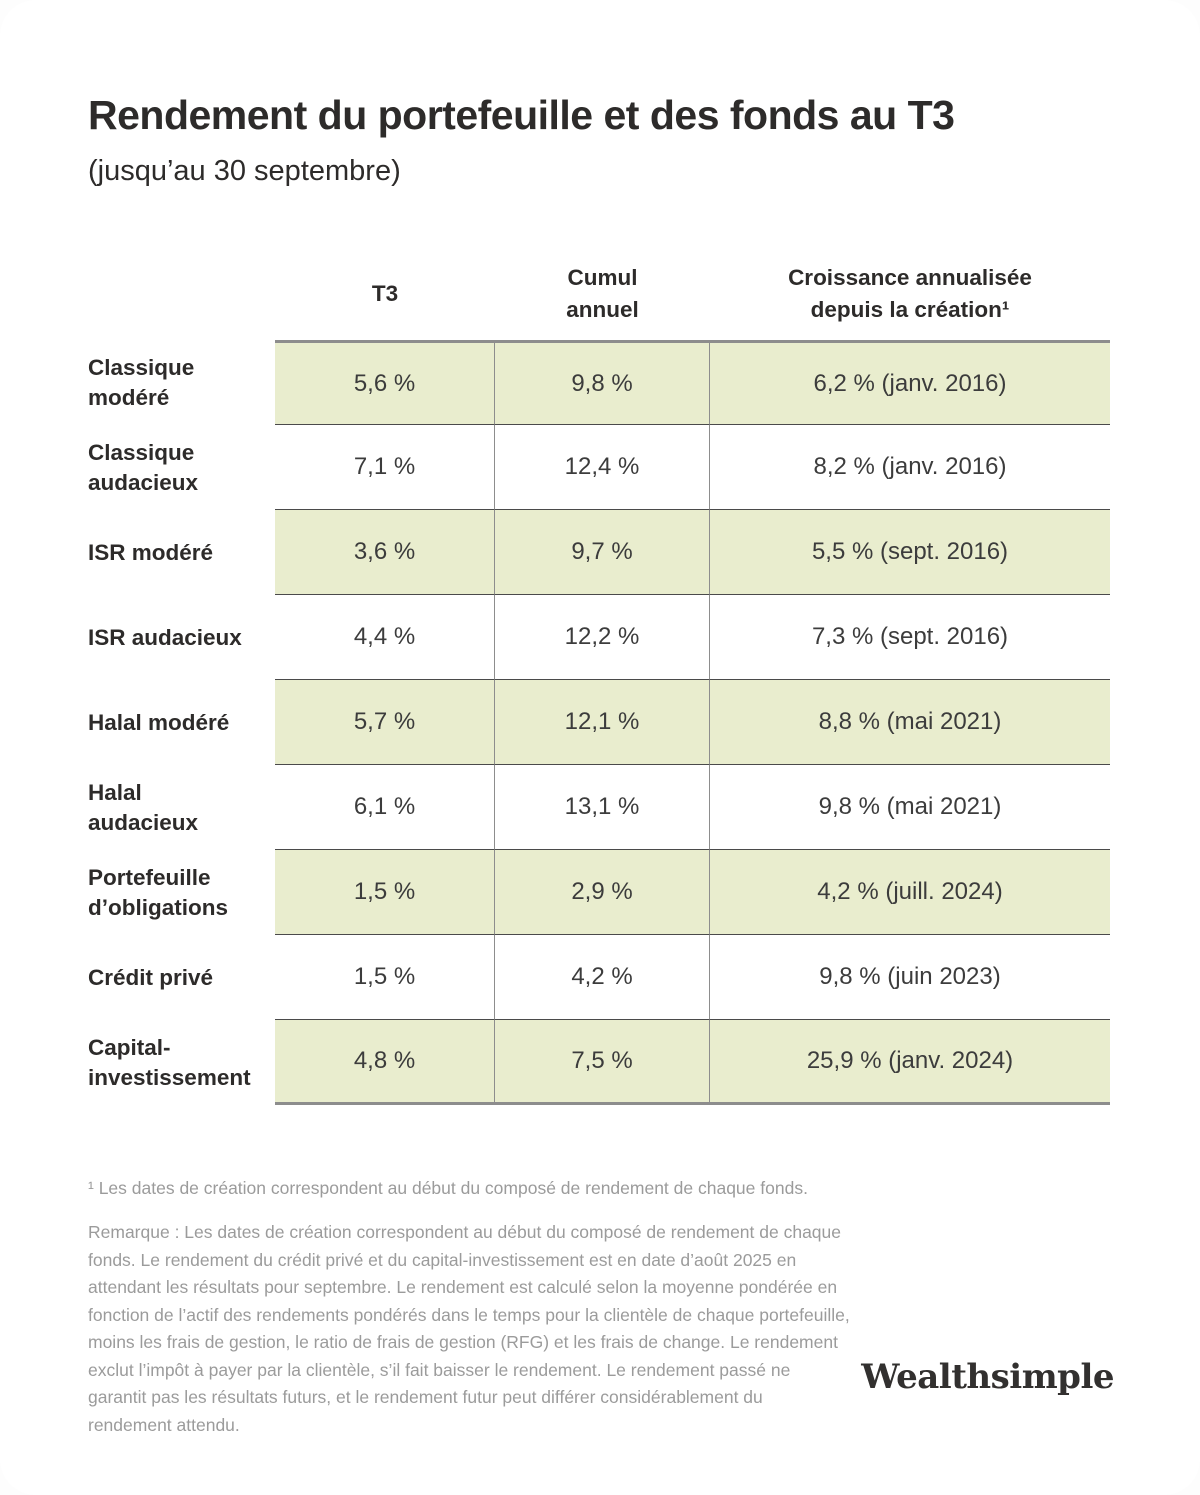  Describe the element at coordinates (910, 637) in the screenshot. I see `cell-since: 7,3 % (sept. 2016)` at that location.